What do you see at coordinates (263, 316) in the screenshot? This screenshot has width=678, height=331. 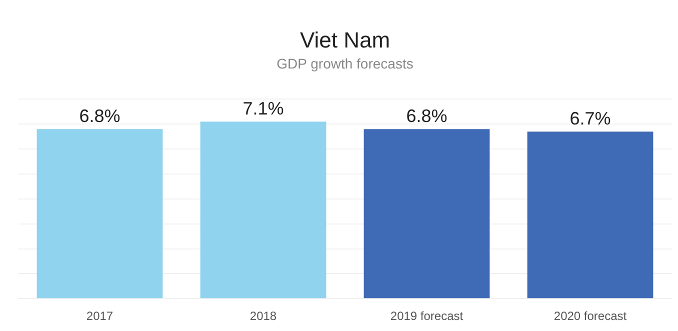 I see `x-tick-label: 2018` at bounding box center [263, 316].